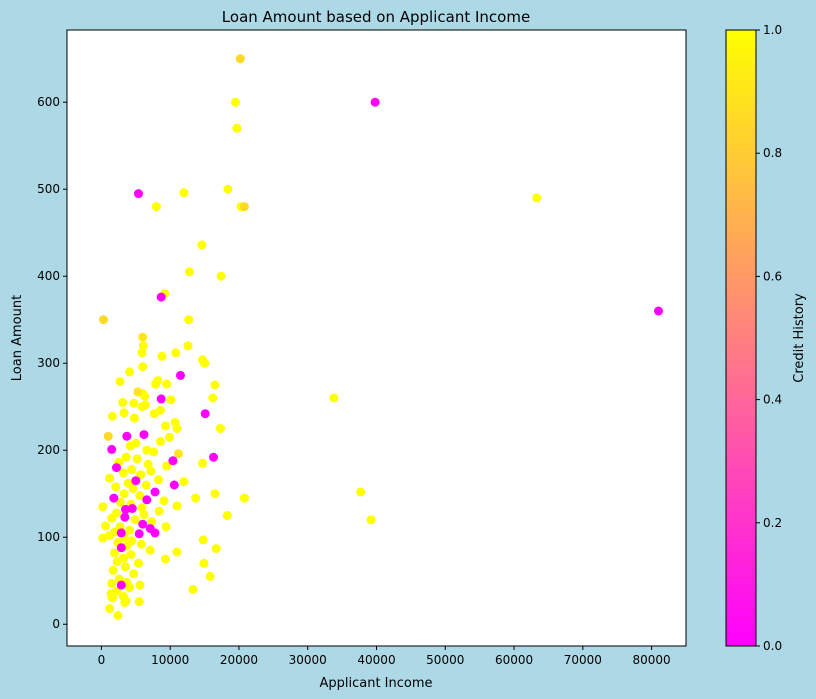  I want to click on y-tick-label: 400, so click(48, 276).